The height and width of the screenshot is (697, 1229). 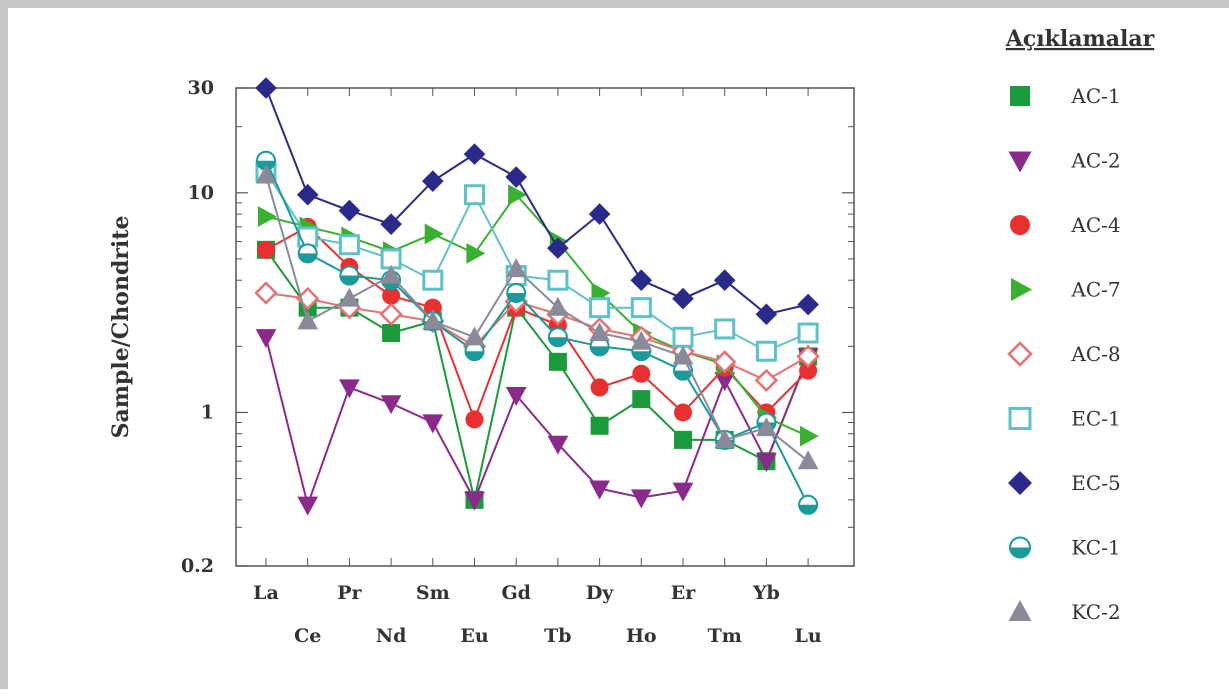 I want to click on x-tick-label: Sm, so click(x=433, y=593).